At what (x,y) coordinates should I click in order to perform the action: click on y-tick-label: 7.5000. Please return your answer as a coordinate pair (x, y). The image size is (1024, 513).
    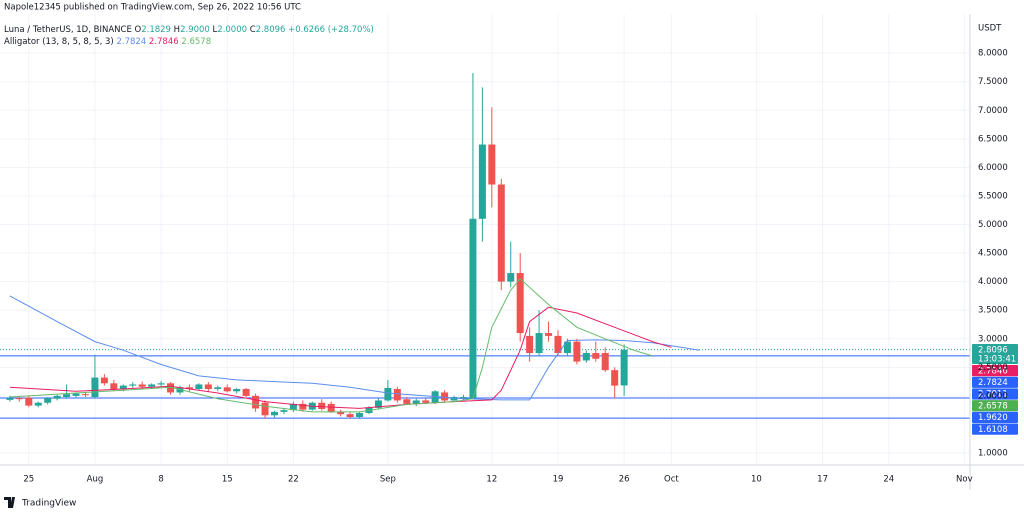
    Looking at the image, I should click on (993, 82).